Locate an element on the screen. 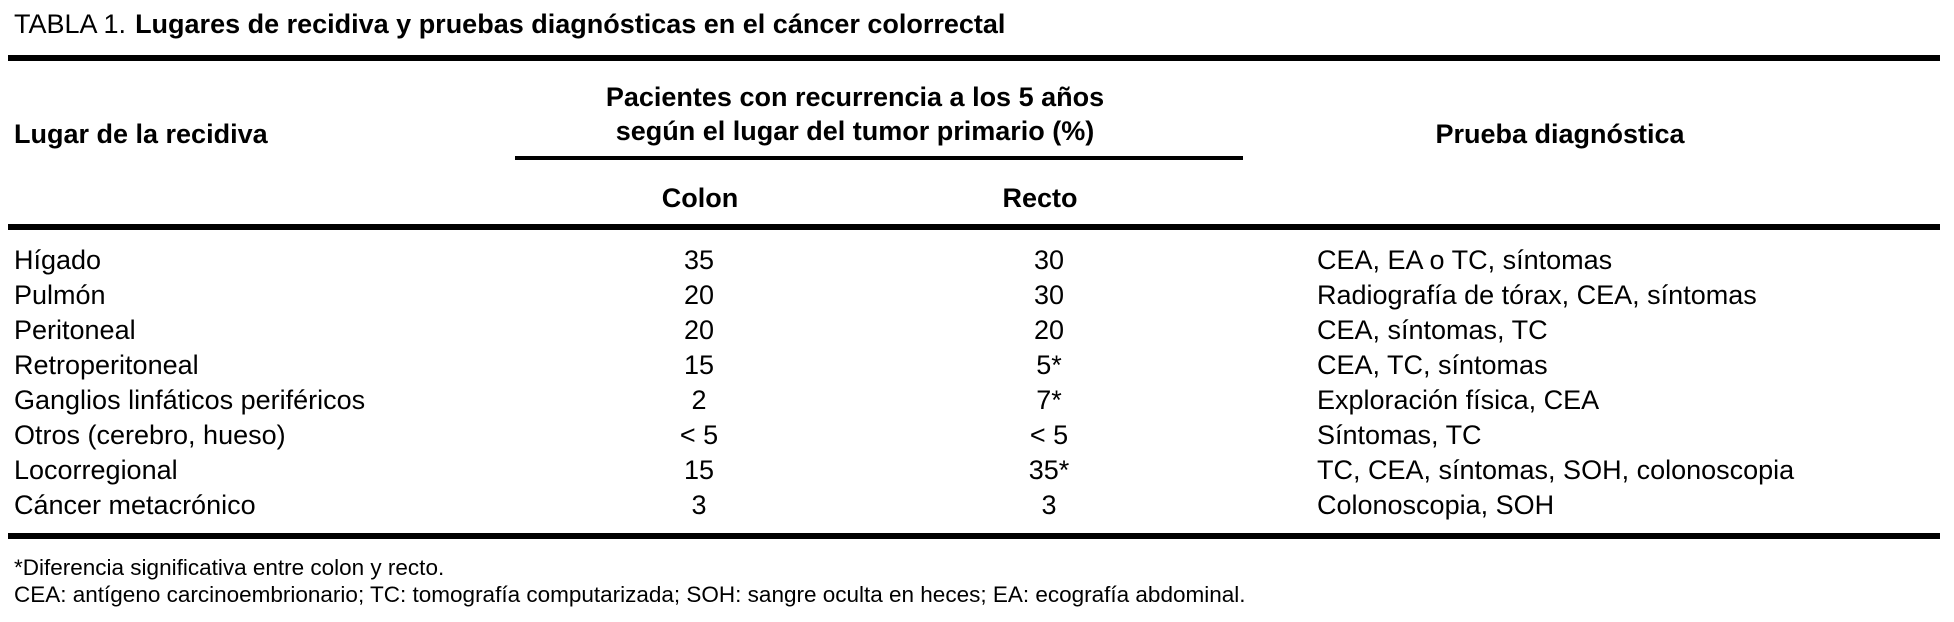 The height and width of the screenshot is (622, 1954). cell-recto: 7* is located at coordinates (1049, 400).